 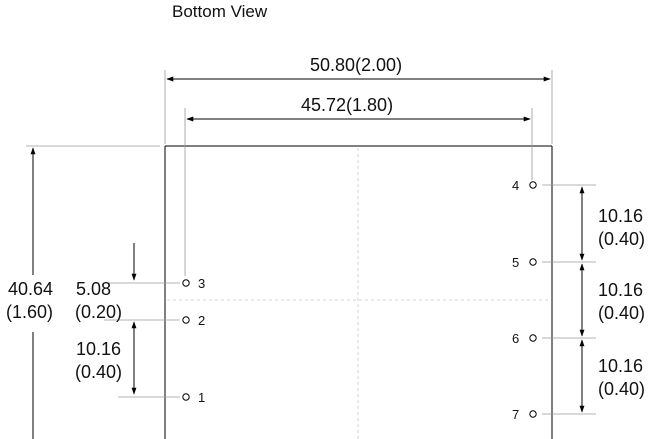 I want to click on pin-6-label: 6, so click(x=515, y=338).